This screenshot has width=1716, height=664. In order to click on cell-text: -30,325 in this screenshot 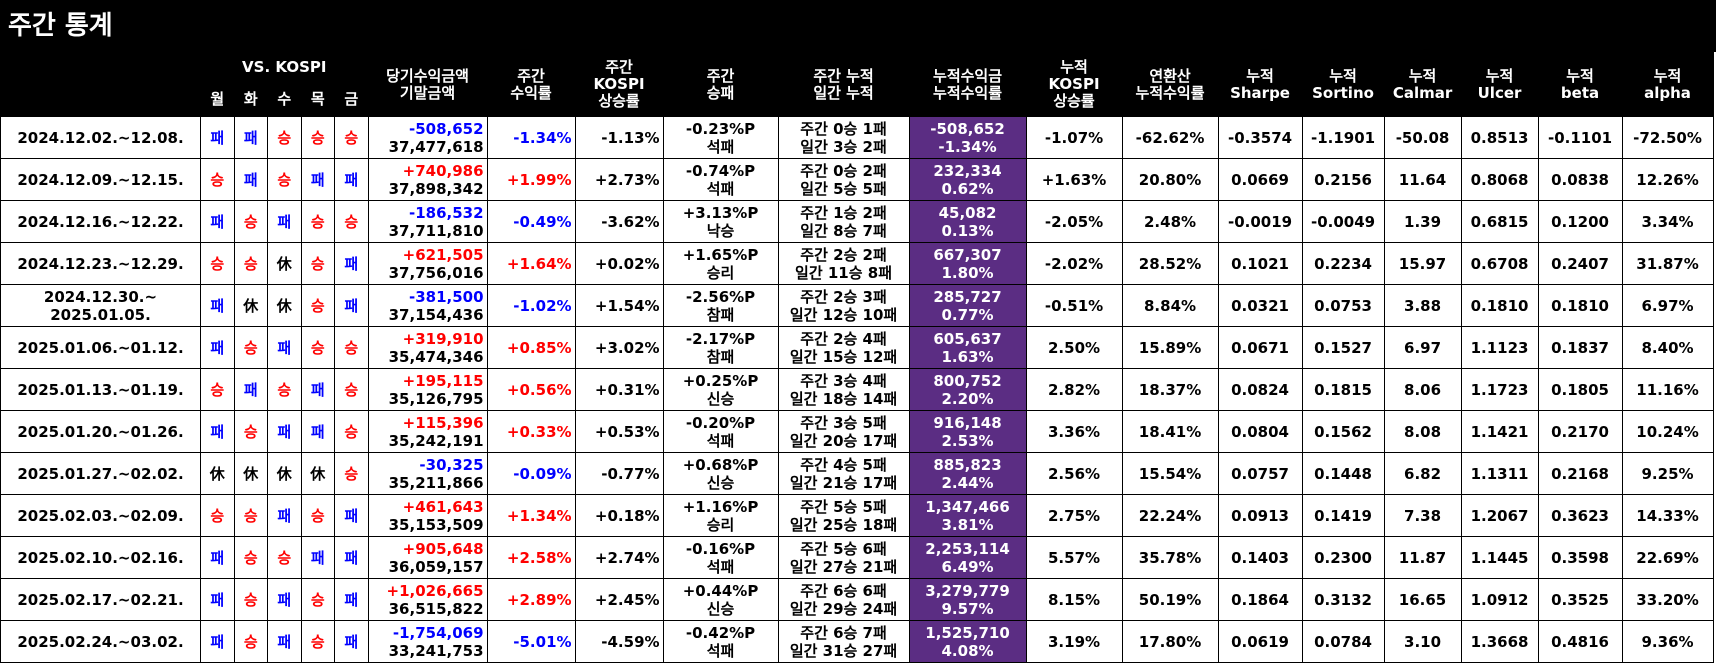, I will do `click(451, 464)`.